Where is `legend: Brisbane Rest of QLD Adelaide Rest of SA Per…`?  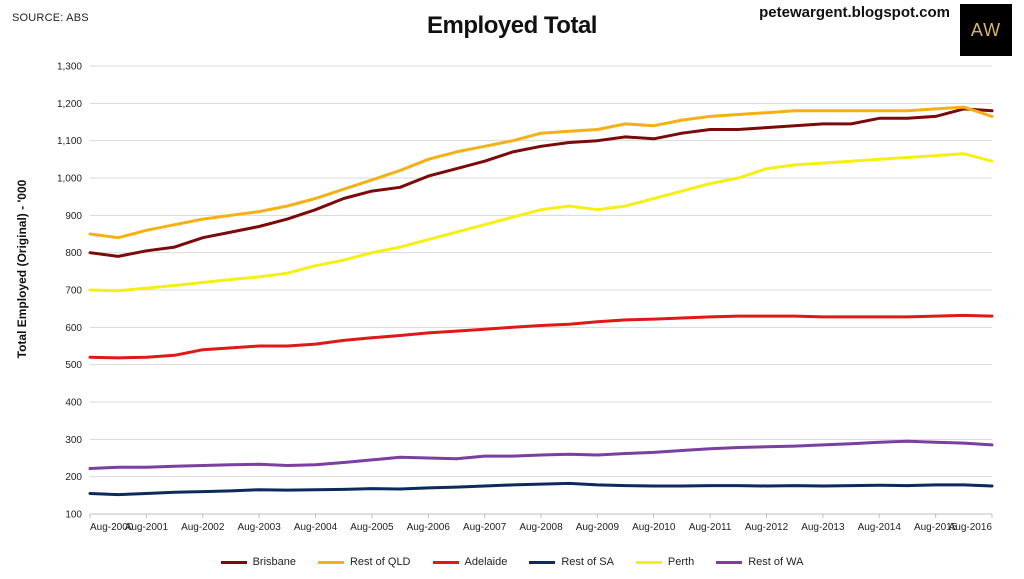 legend: Brisbane Rest of QLD Adelaide Rest of SA Per… is located at coordinates (512, 562).